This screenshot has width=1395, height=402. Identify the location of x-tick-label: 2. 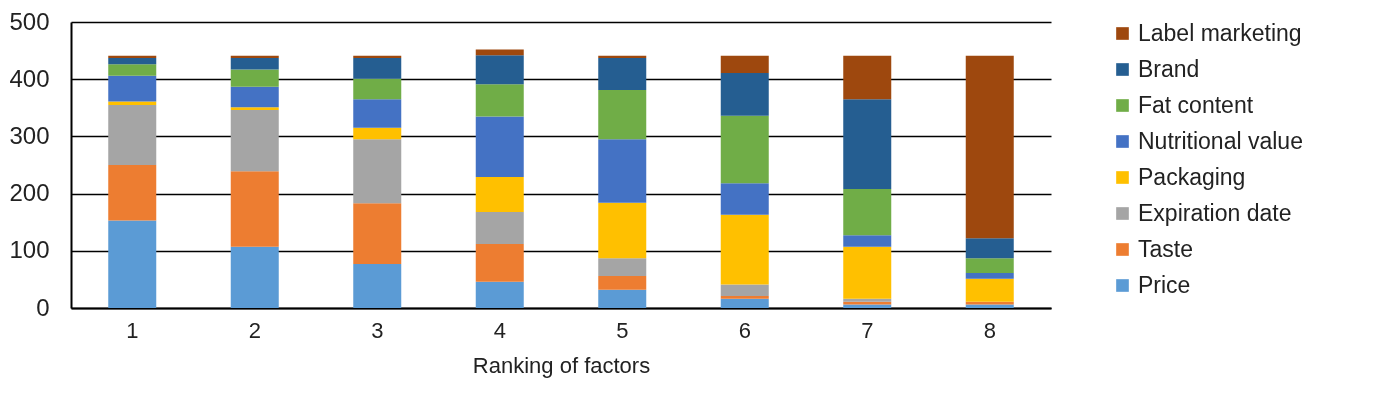
(254, 330).